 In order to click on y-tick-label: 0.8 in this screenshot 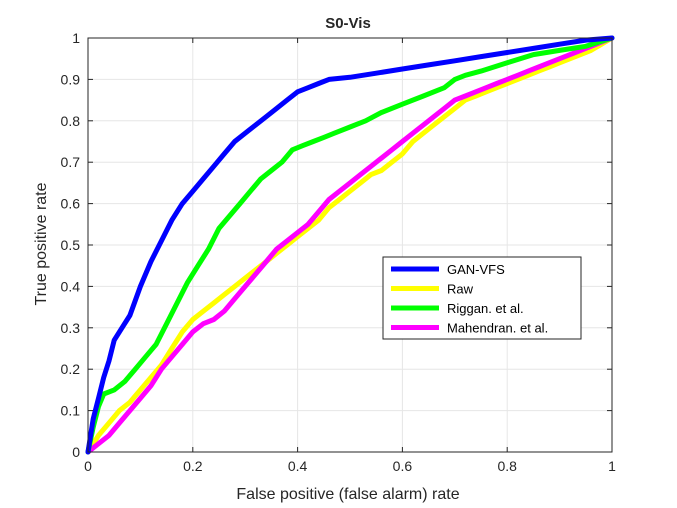, I will do `click(71, 121)`.